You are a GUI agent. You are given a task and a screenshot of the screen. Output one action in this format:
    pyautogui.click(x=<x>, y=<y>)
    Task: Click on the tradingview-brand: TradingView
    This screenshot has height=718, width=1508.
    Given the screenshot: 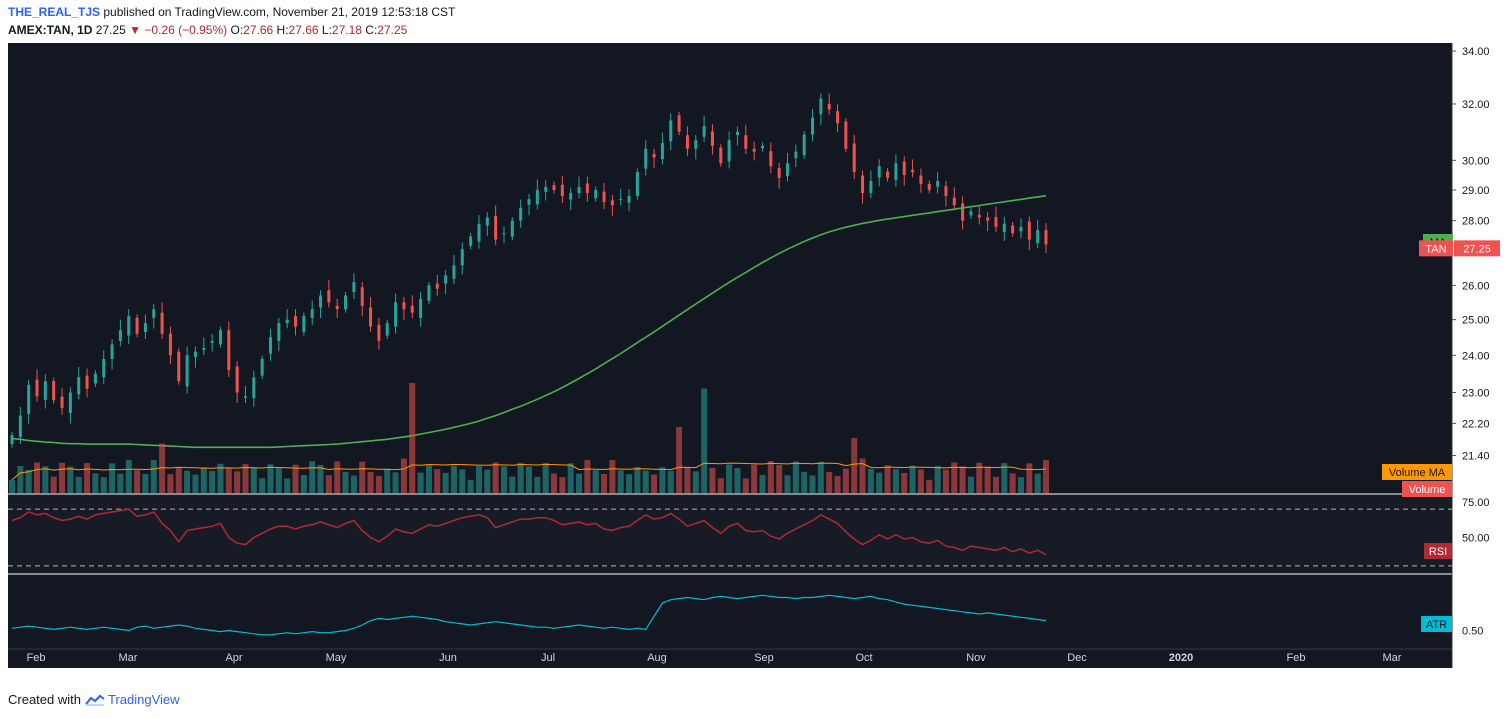 What is the action you would take?
    pyautogui.click(x=132, y=699)
    